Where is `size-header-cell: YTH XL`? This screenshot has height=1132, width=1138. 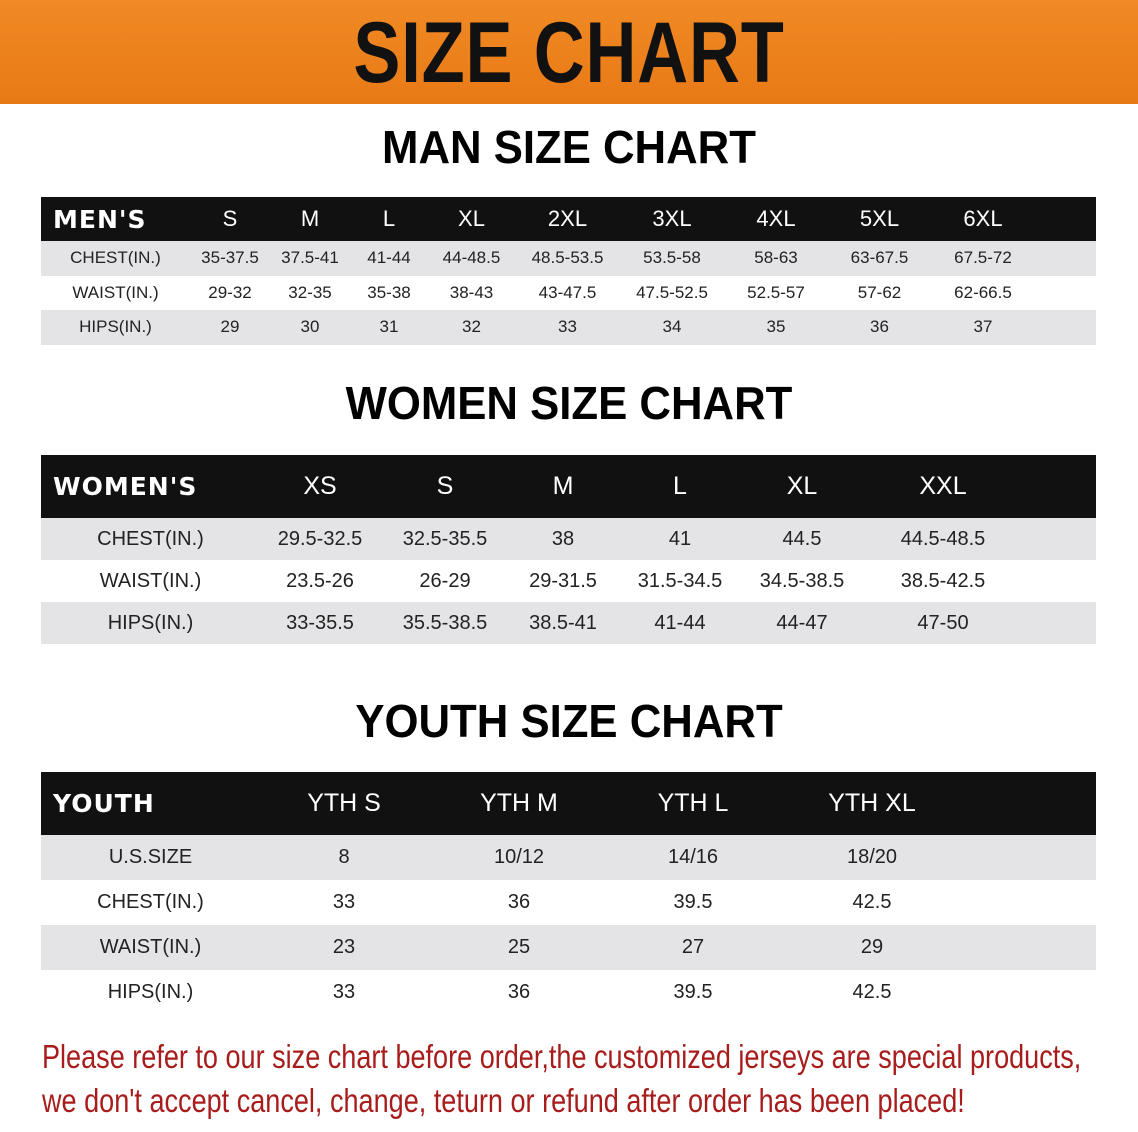
size-header-cell: YTH XL is located at coordinates (872, 803).